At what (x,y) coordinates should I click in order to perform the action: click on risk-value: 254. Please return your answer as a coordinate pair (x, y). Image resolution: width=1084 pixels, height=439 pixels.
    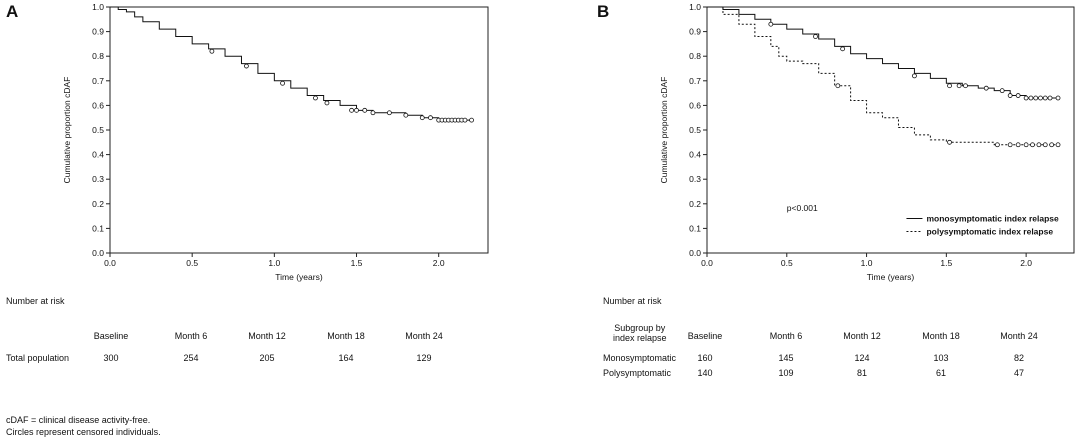
    Looking at the image, I should click on (191, 358).